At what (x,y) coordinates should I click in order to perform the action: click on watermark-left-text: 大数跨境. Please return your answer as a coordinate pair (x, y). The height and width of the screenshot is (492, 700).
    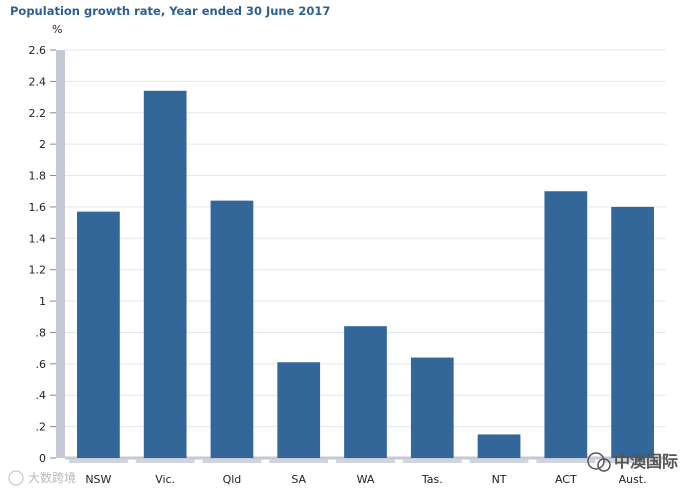
    Looking at the image, I should click on (52, 477).